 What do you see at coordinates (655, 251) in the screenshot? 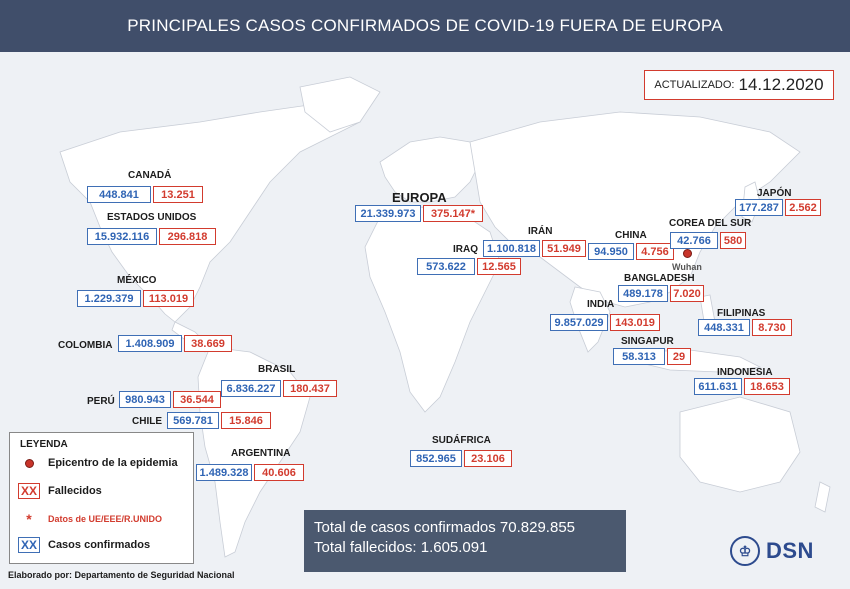
I see `deaths-china: 4.756` at bounding box center [655, 251].